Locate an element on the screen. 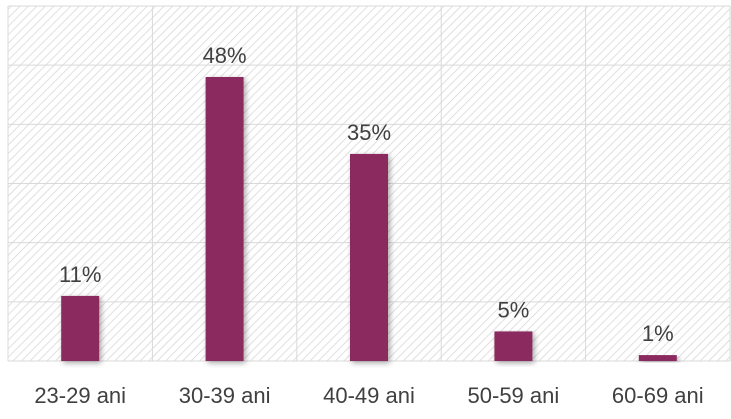 The height and width of the screenshot is (419, 731). category-label: 60-69 ani is located at coordinates (658, 395).